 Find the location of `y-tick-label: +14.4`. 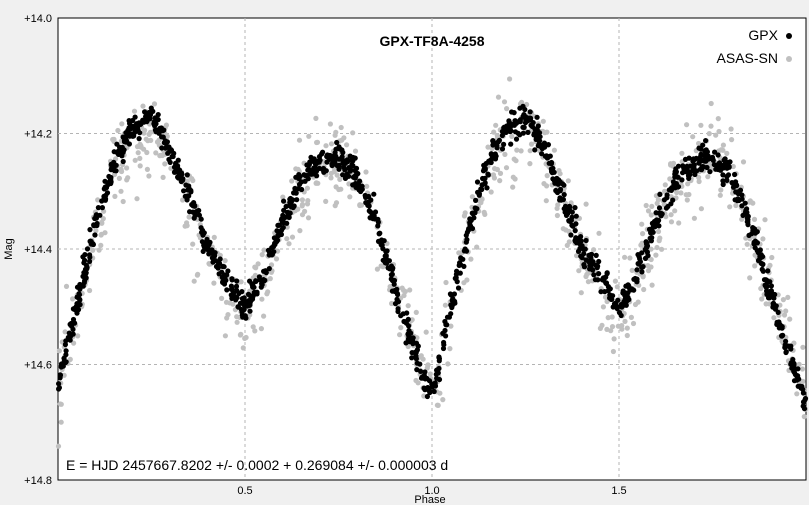

y-tick-label: +14.4 is located at coordinates (38, 250).